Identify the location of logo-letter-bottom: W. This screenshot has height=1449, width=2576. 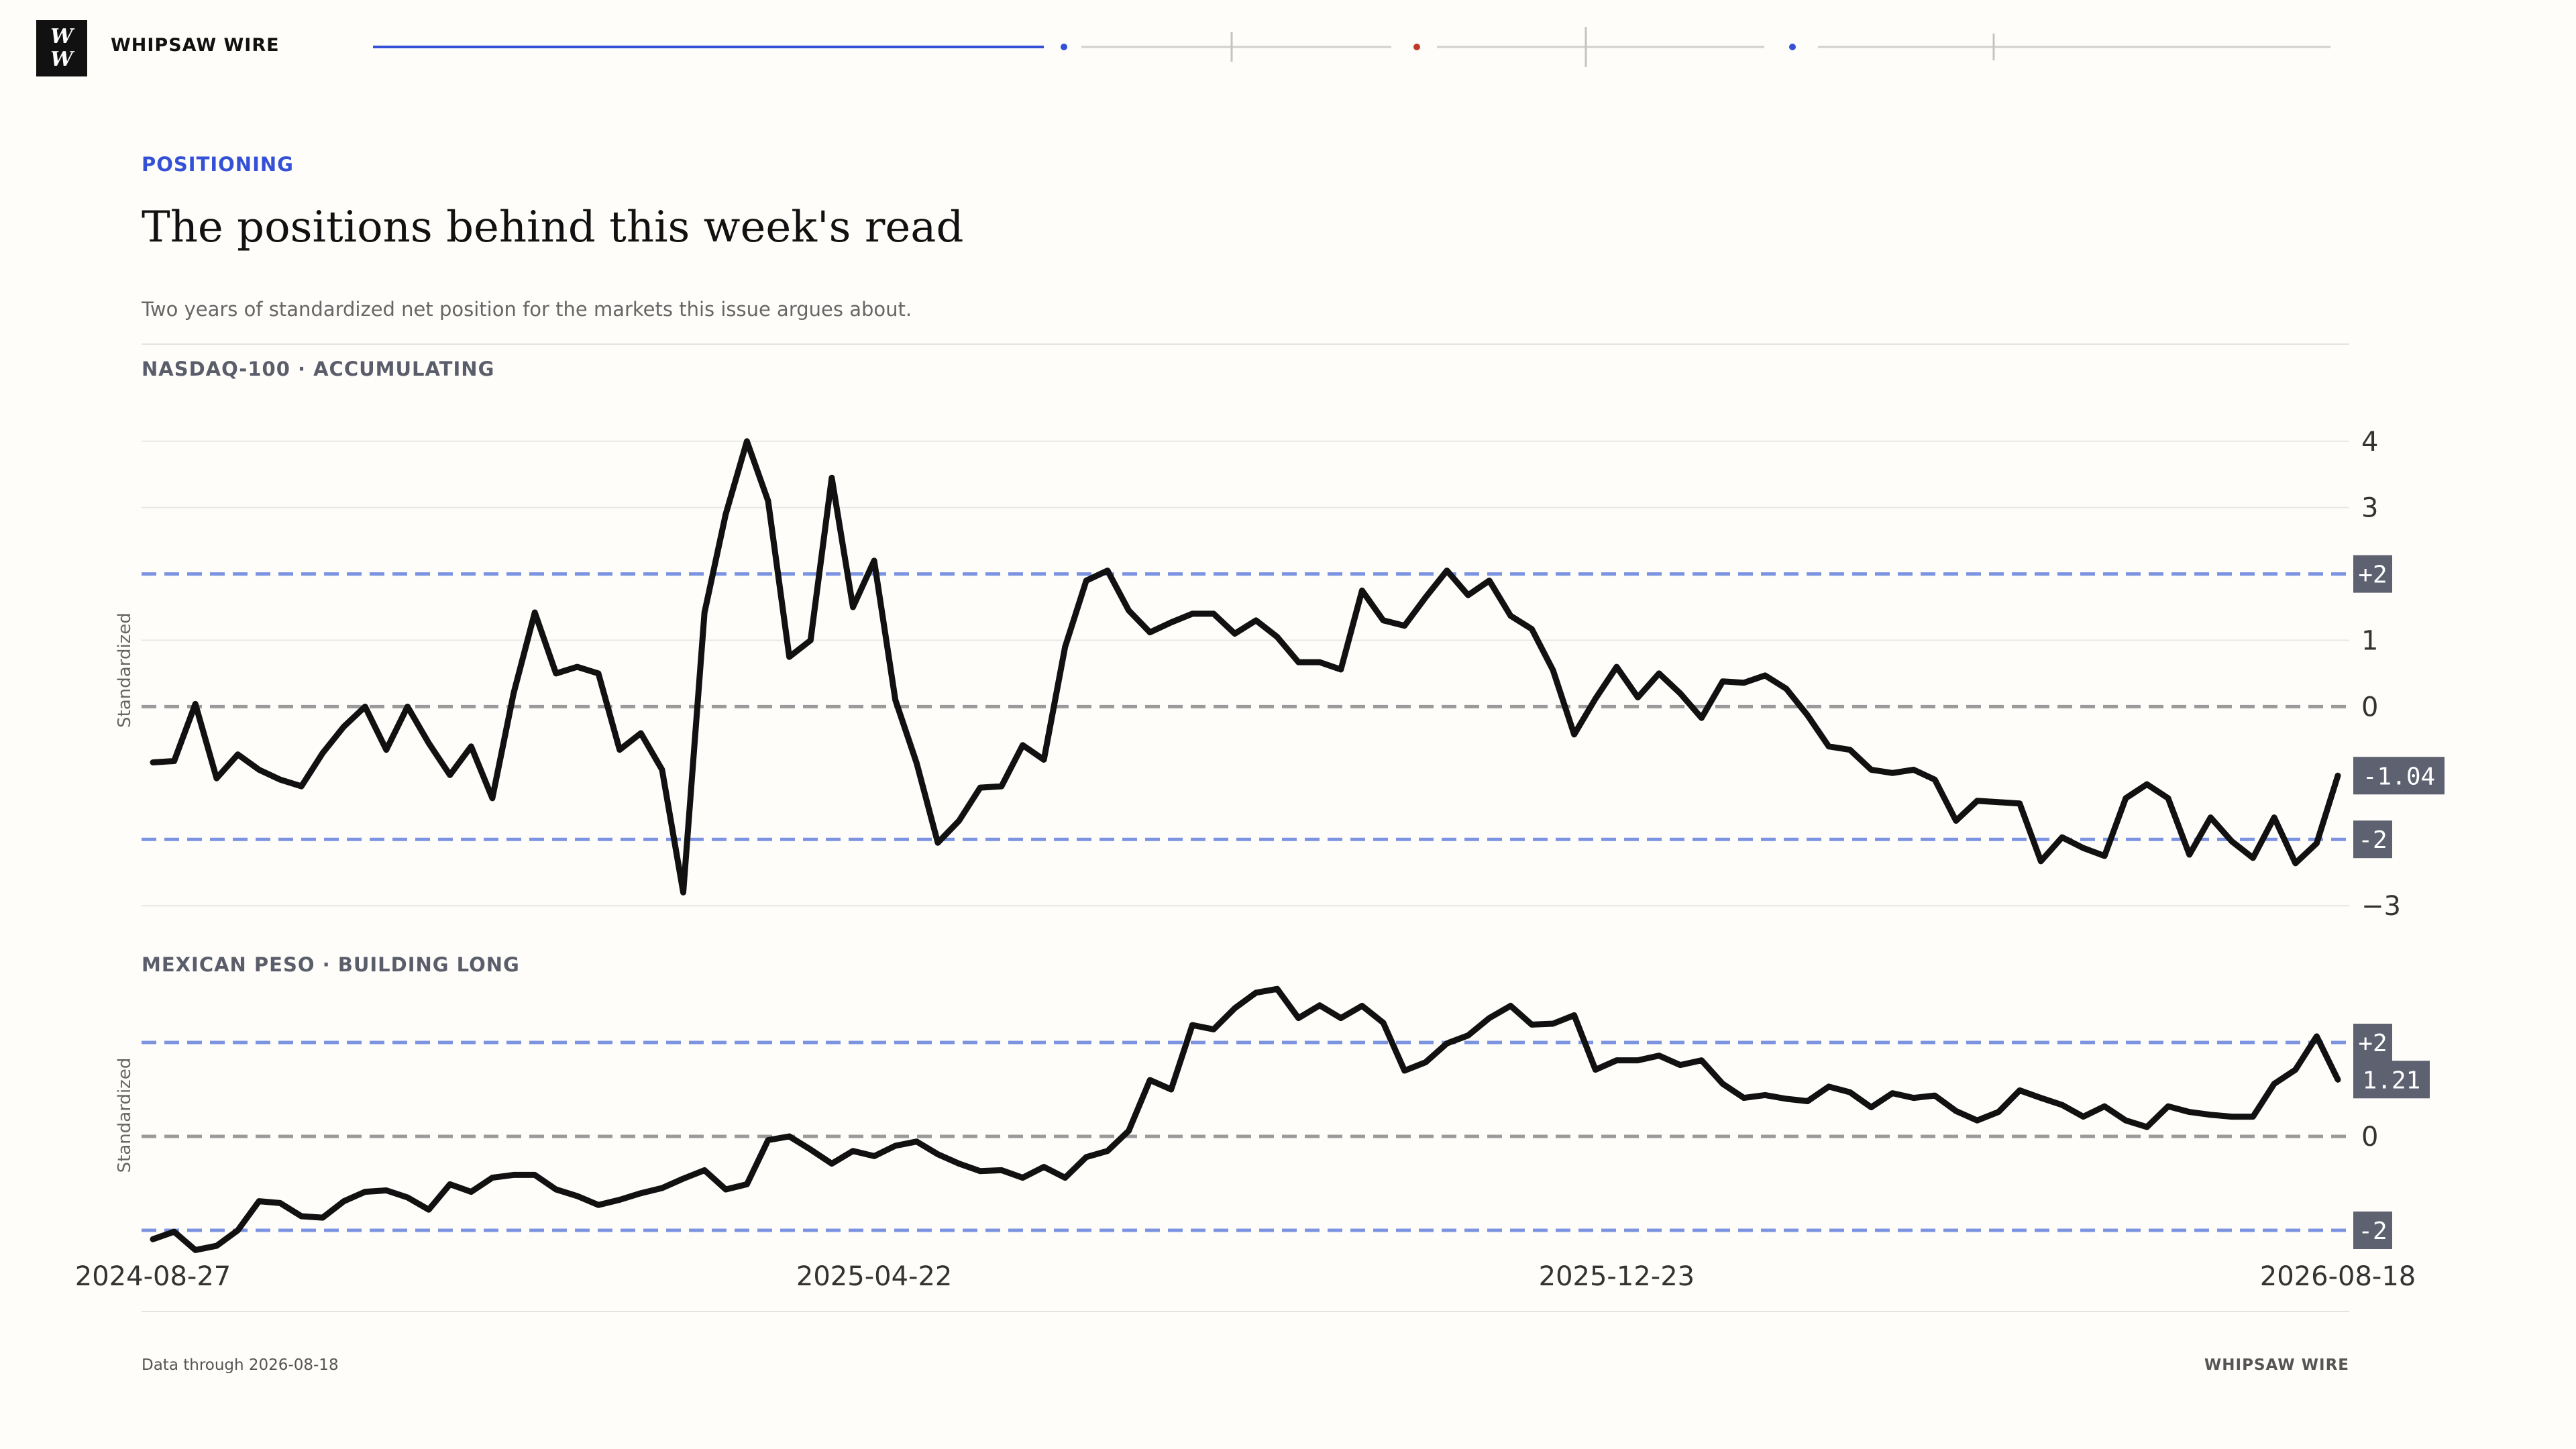
(61, 59).